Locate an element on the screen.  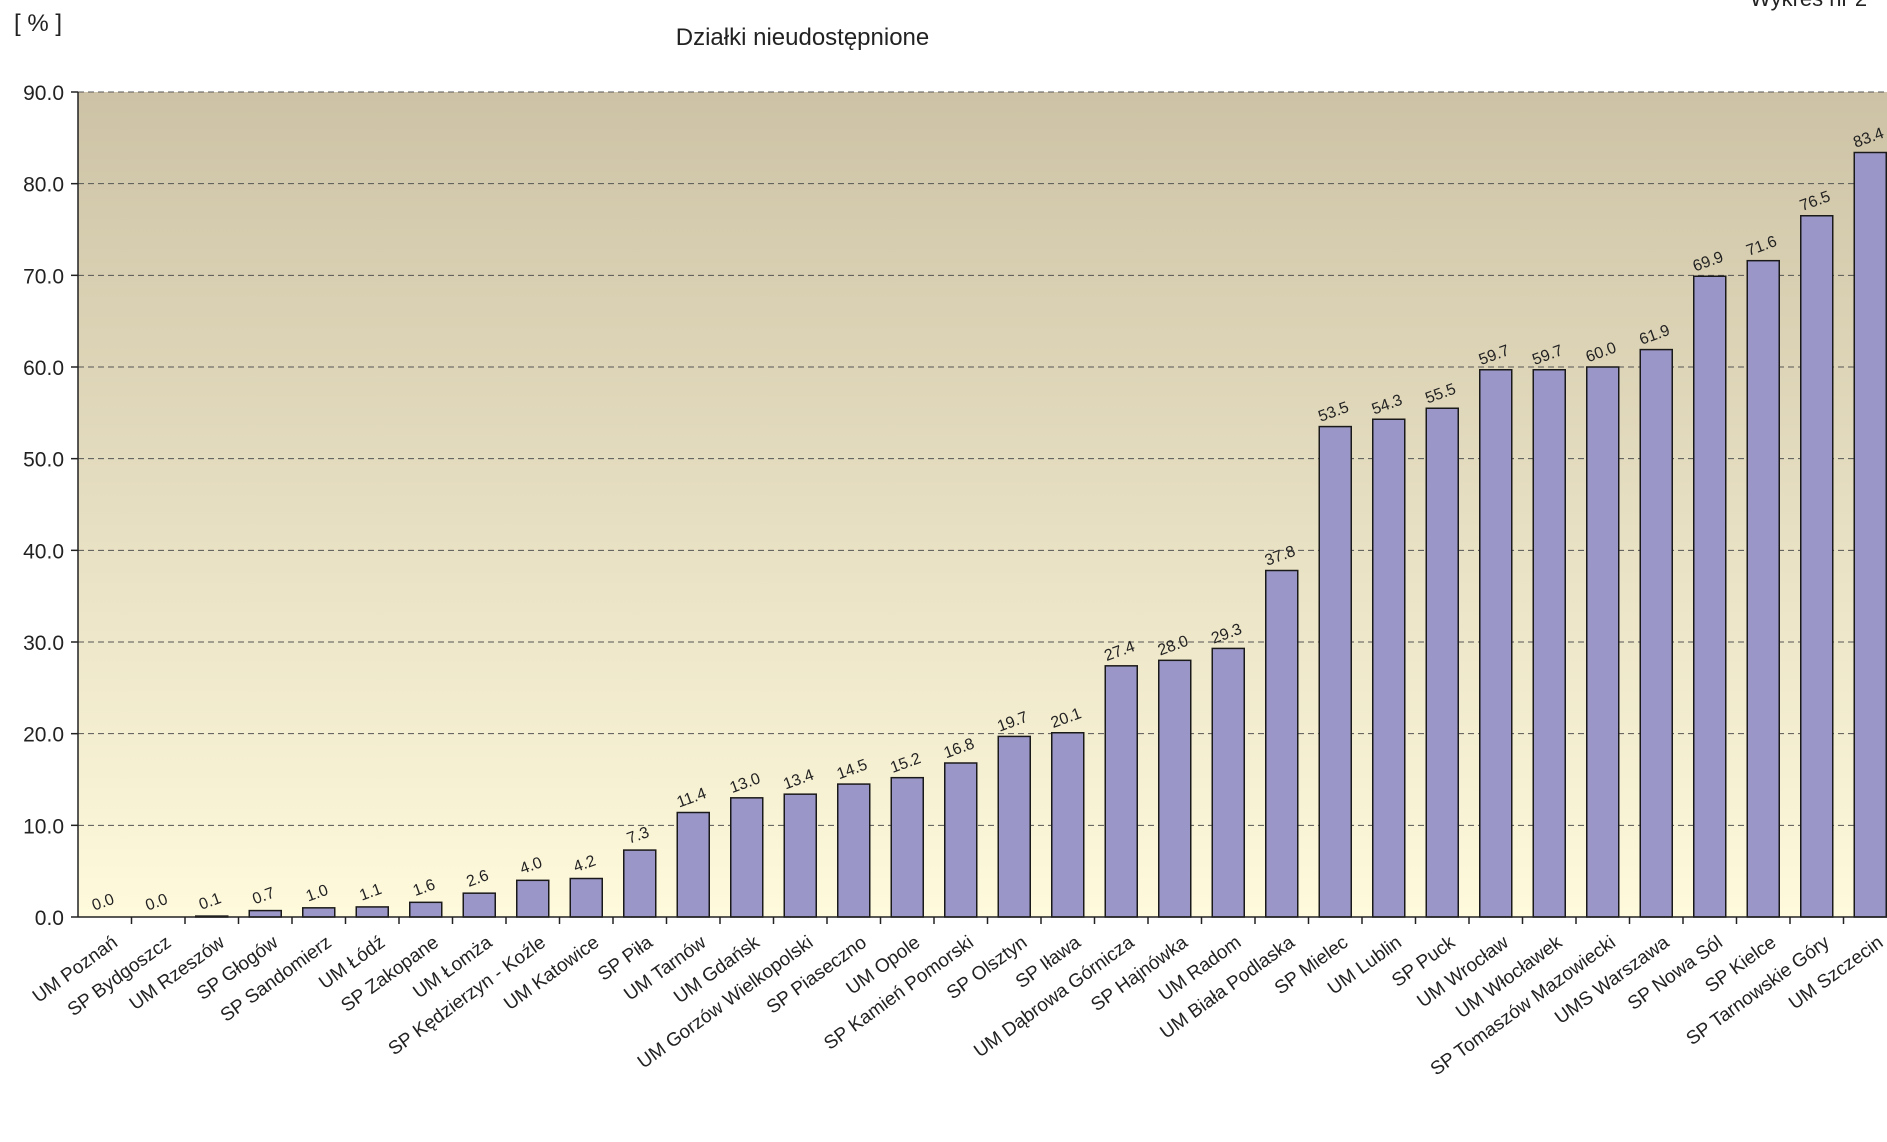
chart-title: Działki nieudostępnione is located at coordinates (802, 37).